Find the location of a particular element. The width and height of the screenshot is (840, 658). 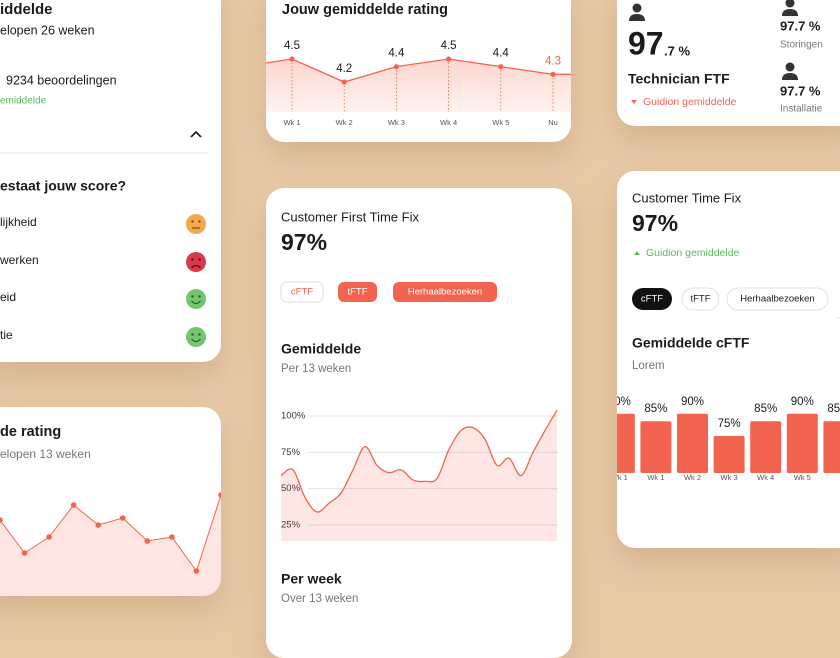

chevron-up is located at coordinates (196, 134).